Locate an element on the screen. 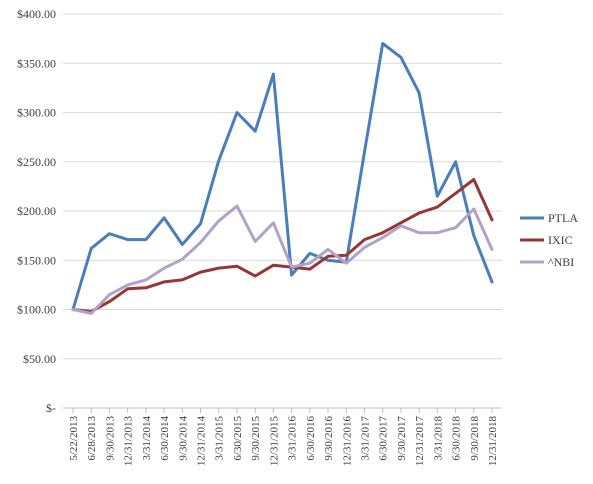 This screenshot has height=484, width=593. y-tick-label-7: $350.00 is located at coordinates (36, 63).